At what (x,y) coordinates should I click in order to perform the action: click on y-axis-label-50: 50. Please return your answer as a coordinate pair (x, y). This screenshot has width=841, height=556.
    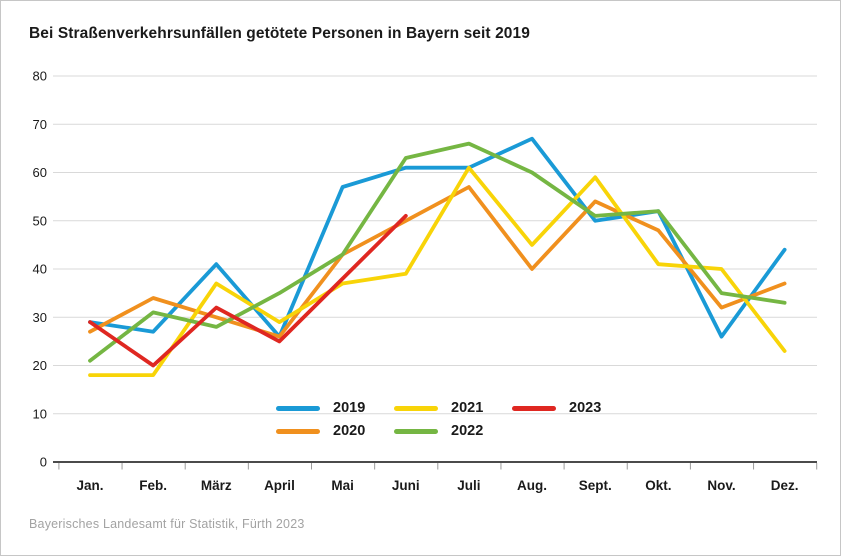
    Looking at the image, I should click on (40, 220).